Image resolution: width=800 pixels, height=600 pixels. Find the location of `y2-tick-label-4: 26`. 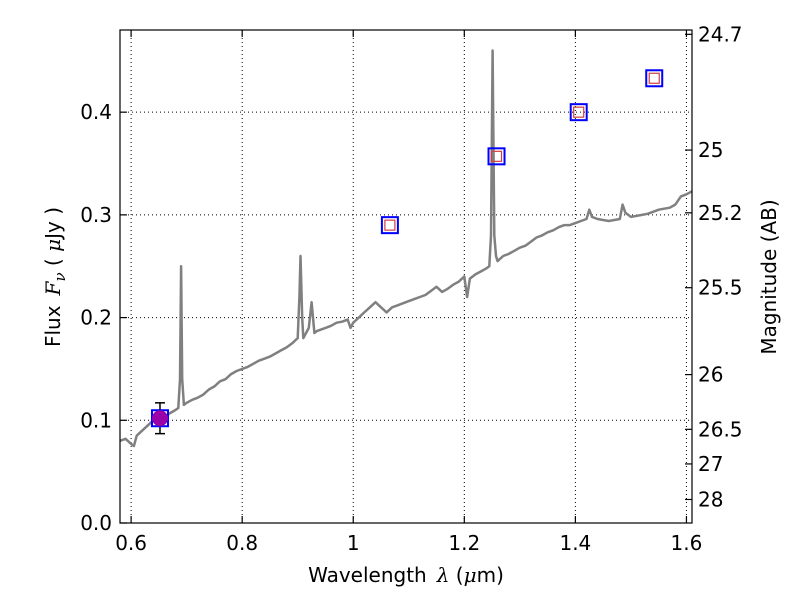

y2-tick-label-4: 26 is located at coordinates (710, 375).